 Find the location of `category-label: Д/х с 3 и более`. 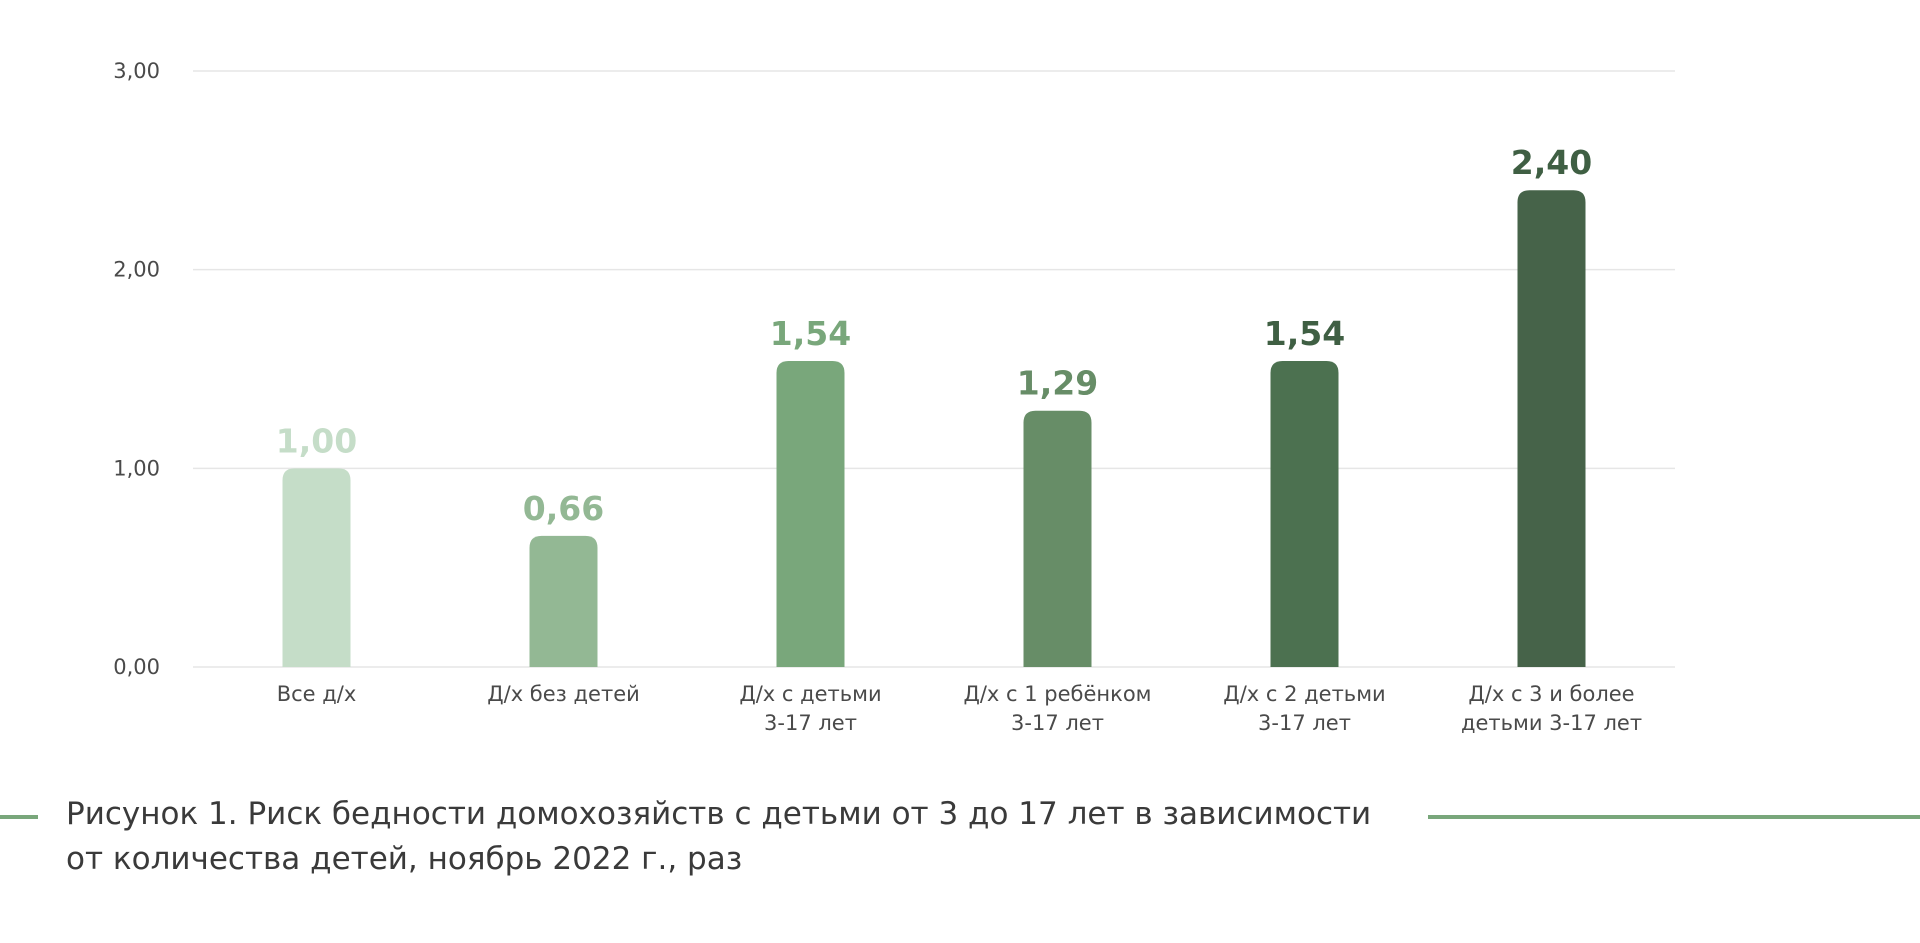

category-label: Д/х с 3 и более is located at coordinates (1551, 694).